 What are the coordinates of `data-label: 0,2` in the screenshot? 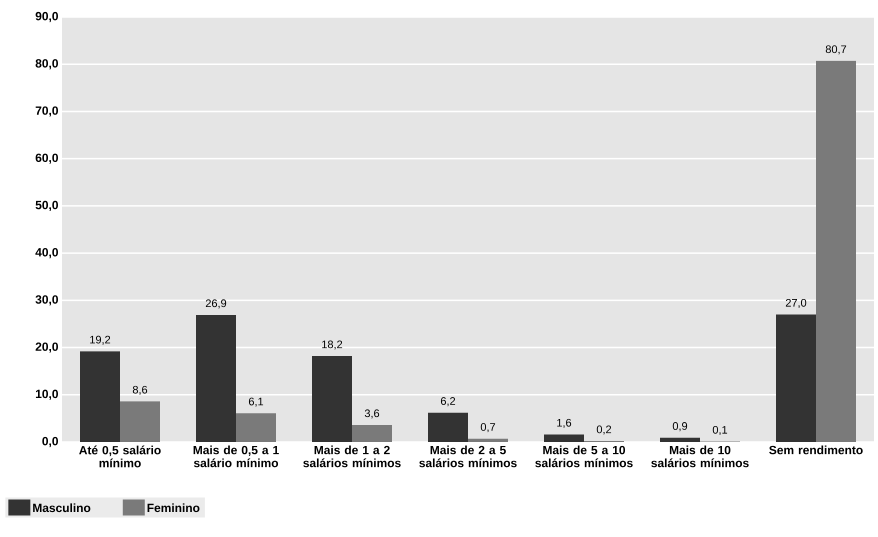 It's located at (604, 430).